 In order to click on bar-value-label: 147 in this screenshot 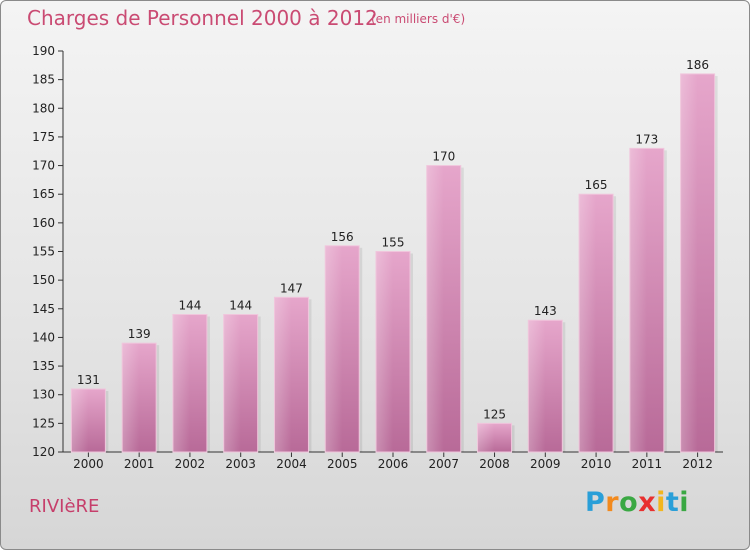, I will do `click(291, 288)`.